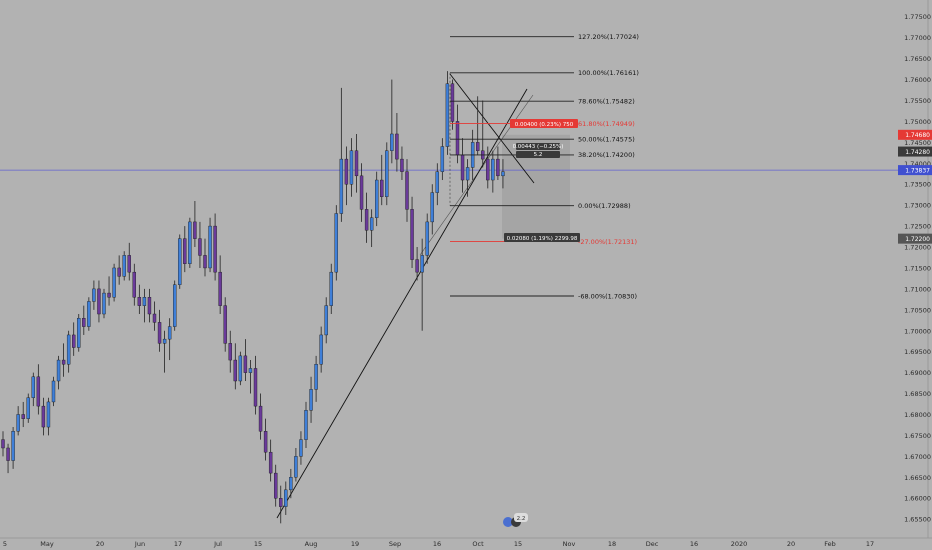 The height and width of the screenshot is (550, 932). Describe the element at coordinates (478, 544) in the screenshot. I see `time-tick-label: Oct` at that location.